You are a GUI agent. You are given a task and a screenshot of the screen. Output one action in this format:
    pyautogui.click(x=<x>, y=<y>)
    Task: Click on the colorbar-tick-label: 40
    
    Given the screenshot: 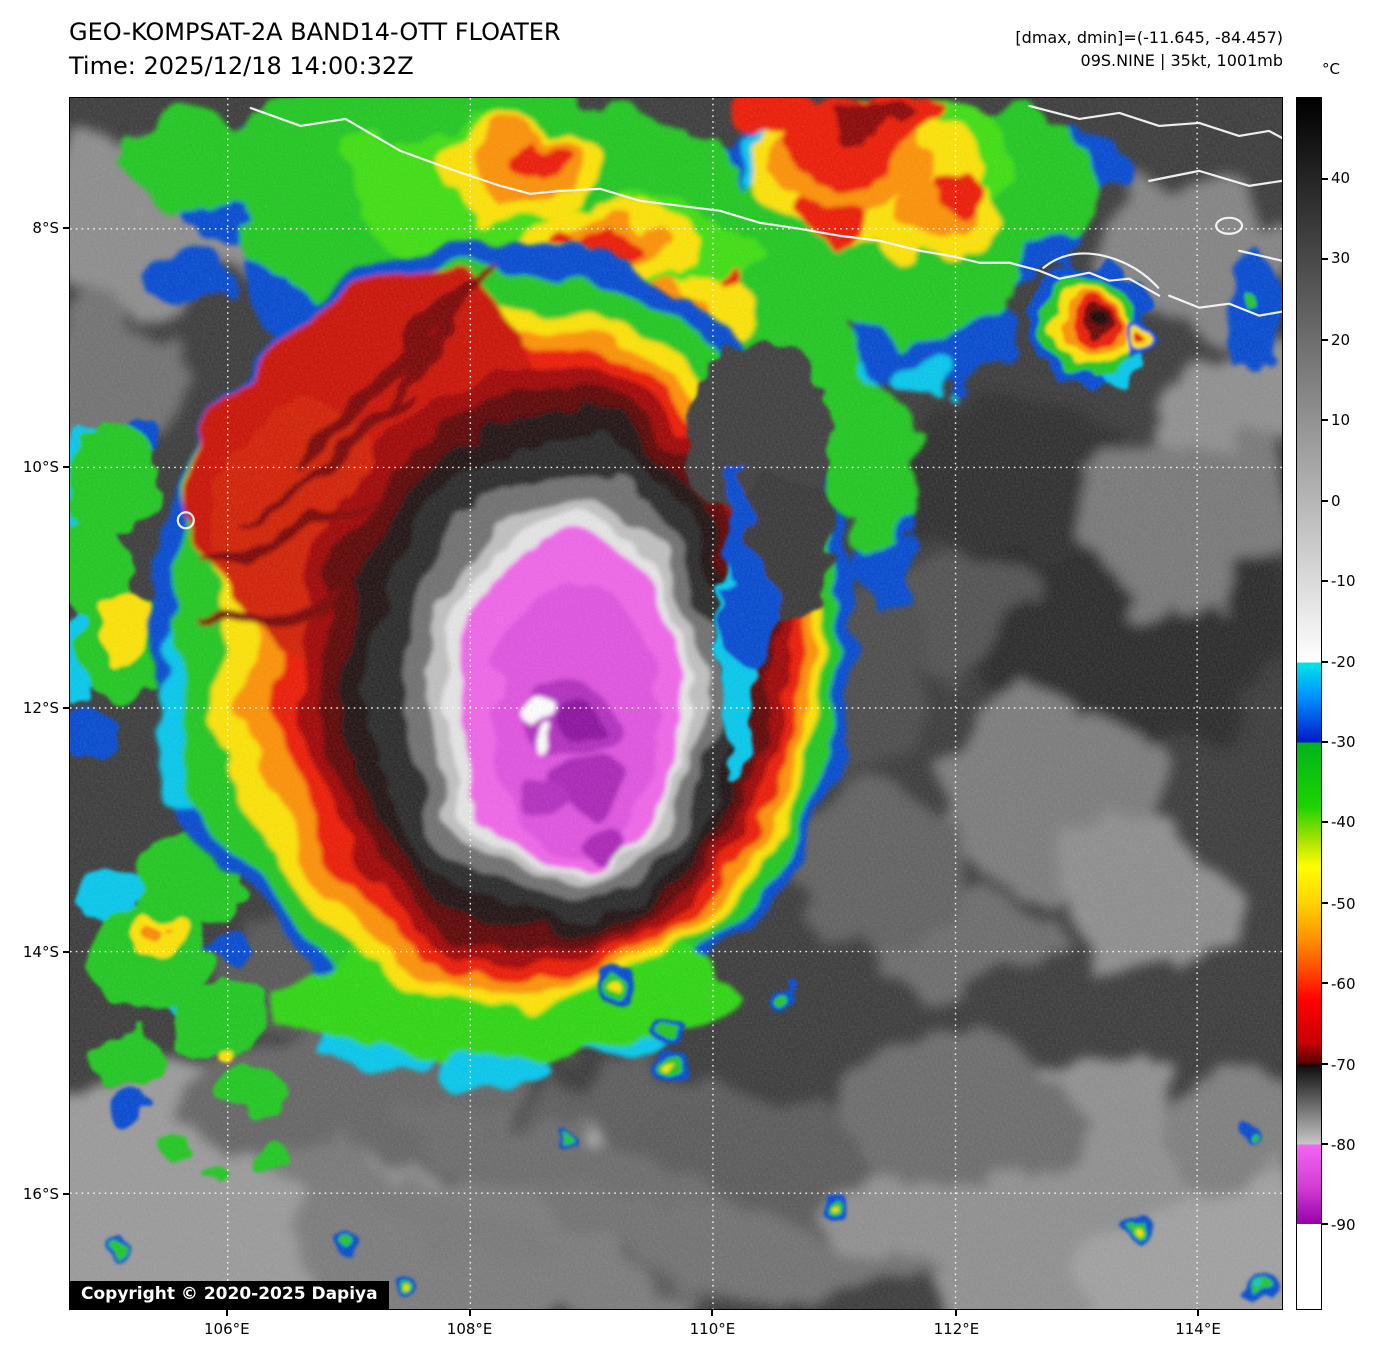 What is the action you would take?
    pyautogui.click(x=1341, y=178)
    